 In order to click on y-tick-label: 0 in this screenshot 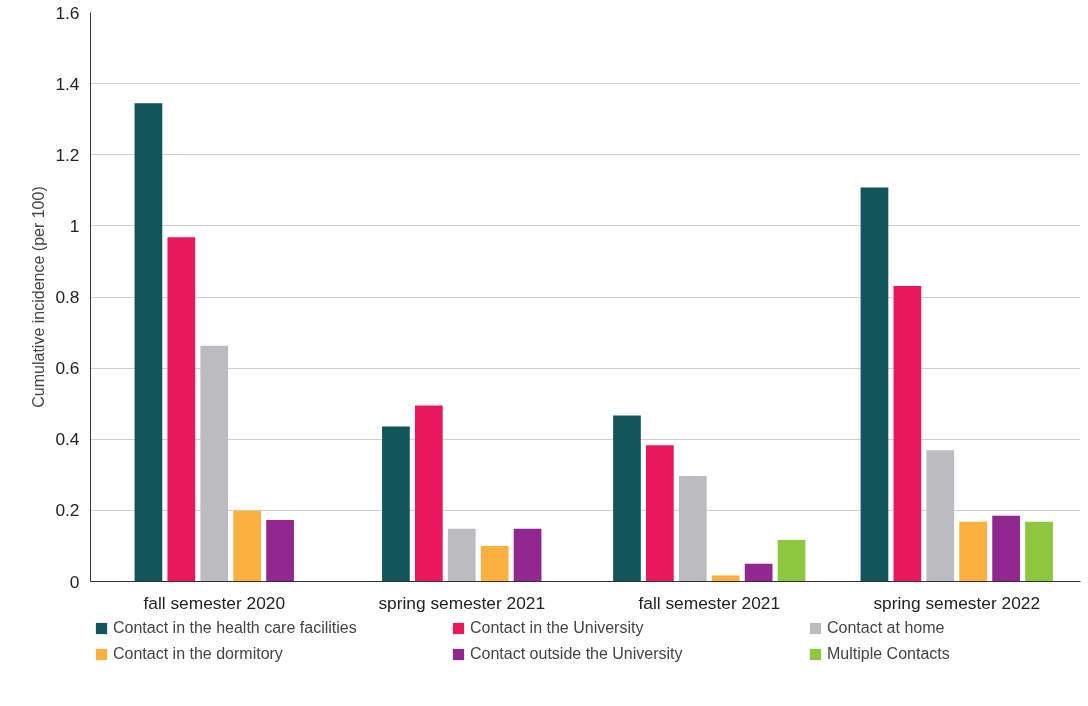, I will do `click(74, 581)`.